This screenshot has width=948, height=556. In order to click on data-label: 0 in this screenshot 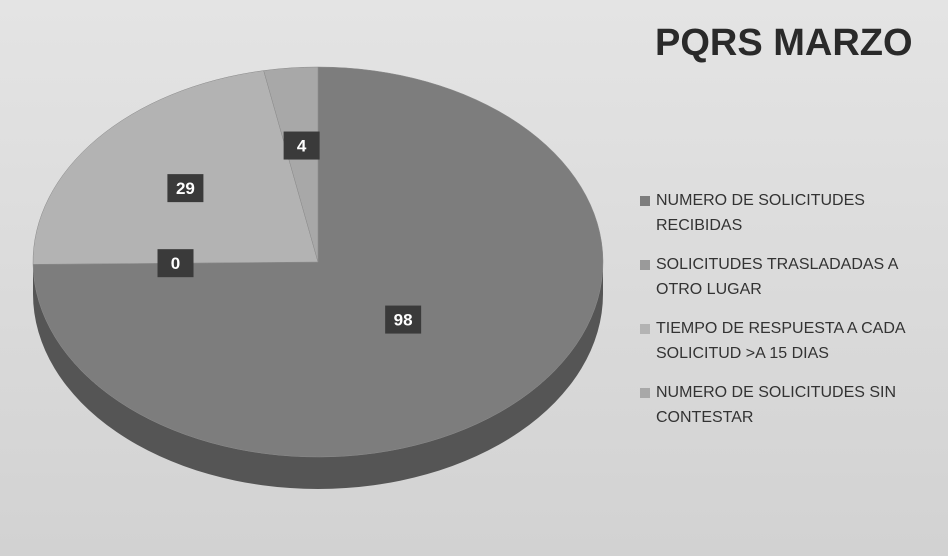, I will do `click(175, 263)`.